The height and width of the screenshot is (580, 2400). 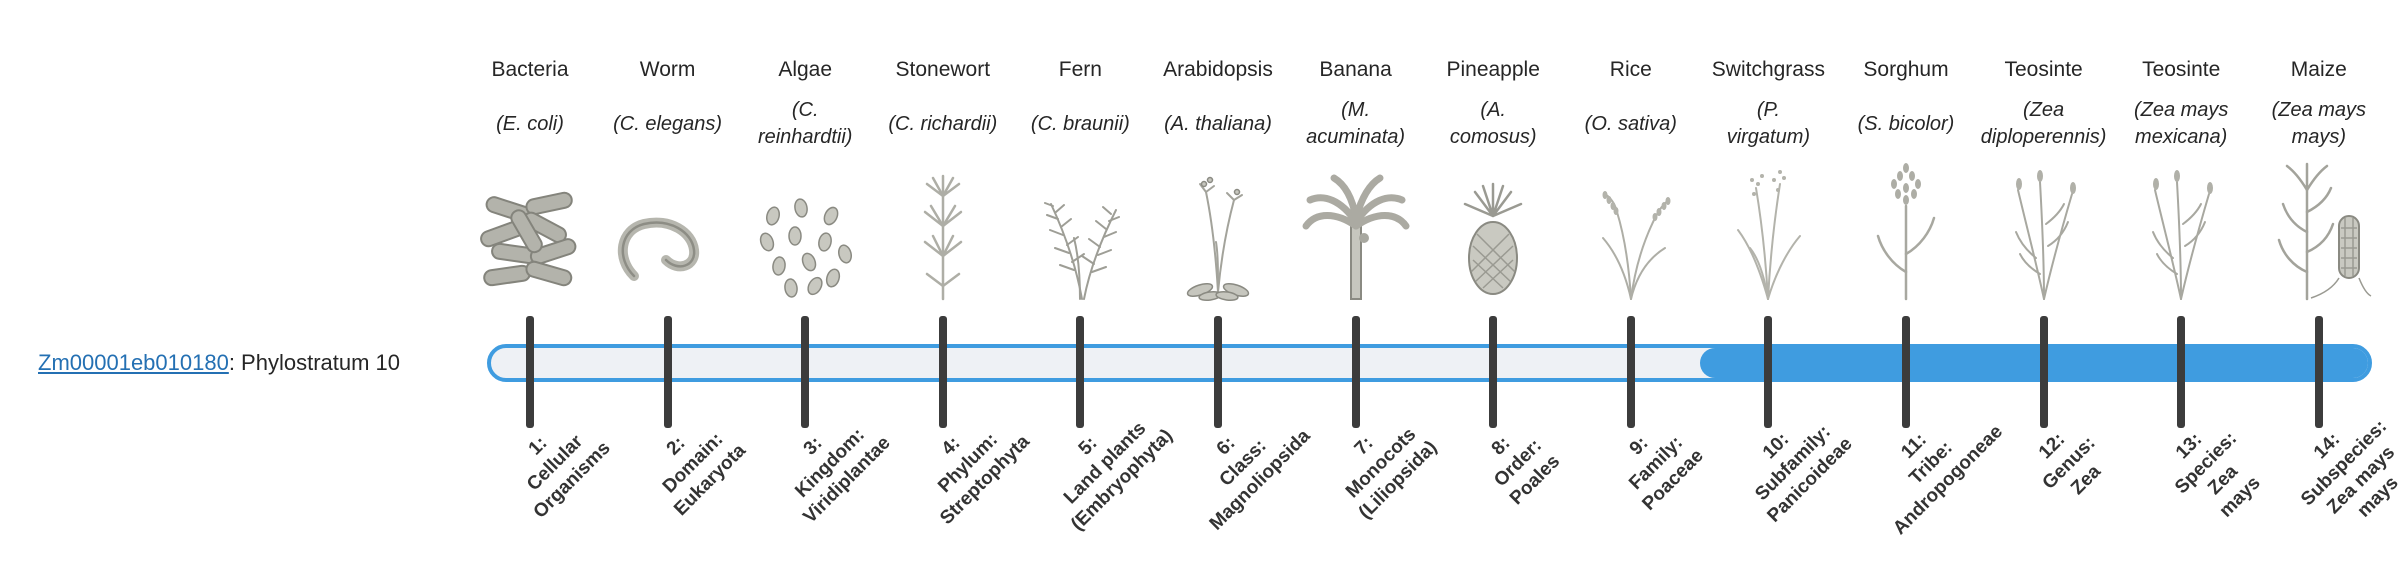 I want to click on pineapple-illustration, so click(x=1493, y=227).